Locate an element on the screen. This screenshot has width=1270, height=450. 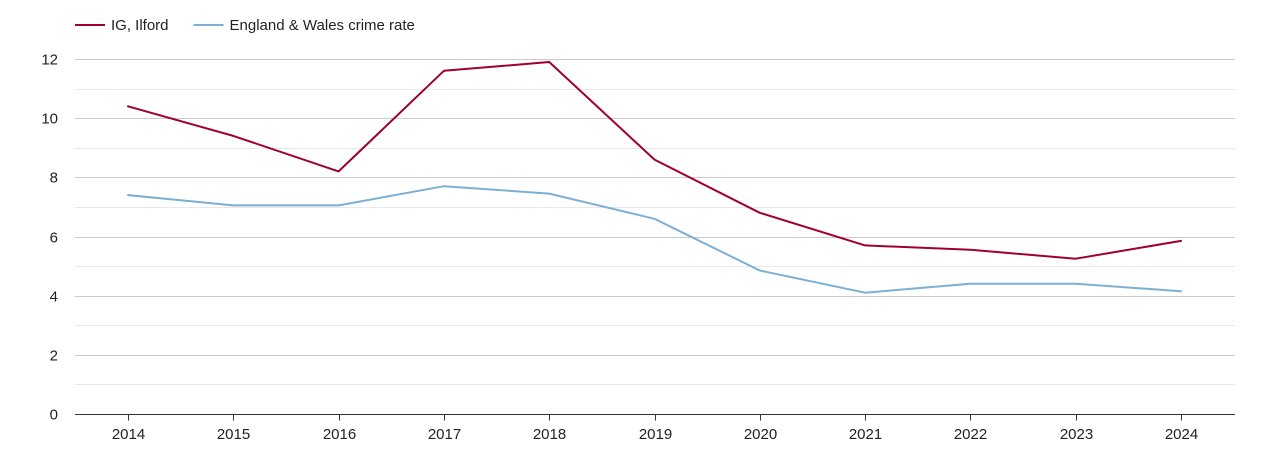
y-tick-label: 8 is located at coordinates (54, 178).